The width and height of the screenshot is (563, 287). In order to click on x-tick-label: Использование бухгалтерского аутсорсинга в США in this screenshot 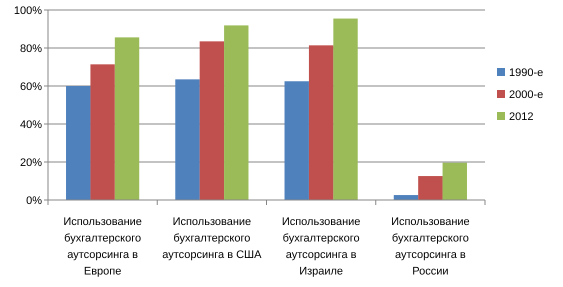, I will do `click(212, 238)`.